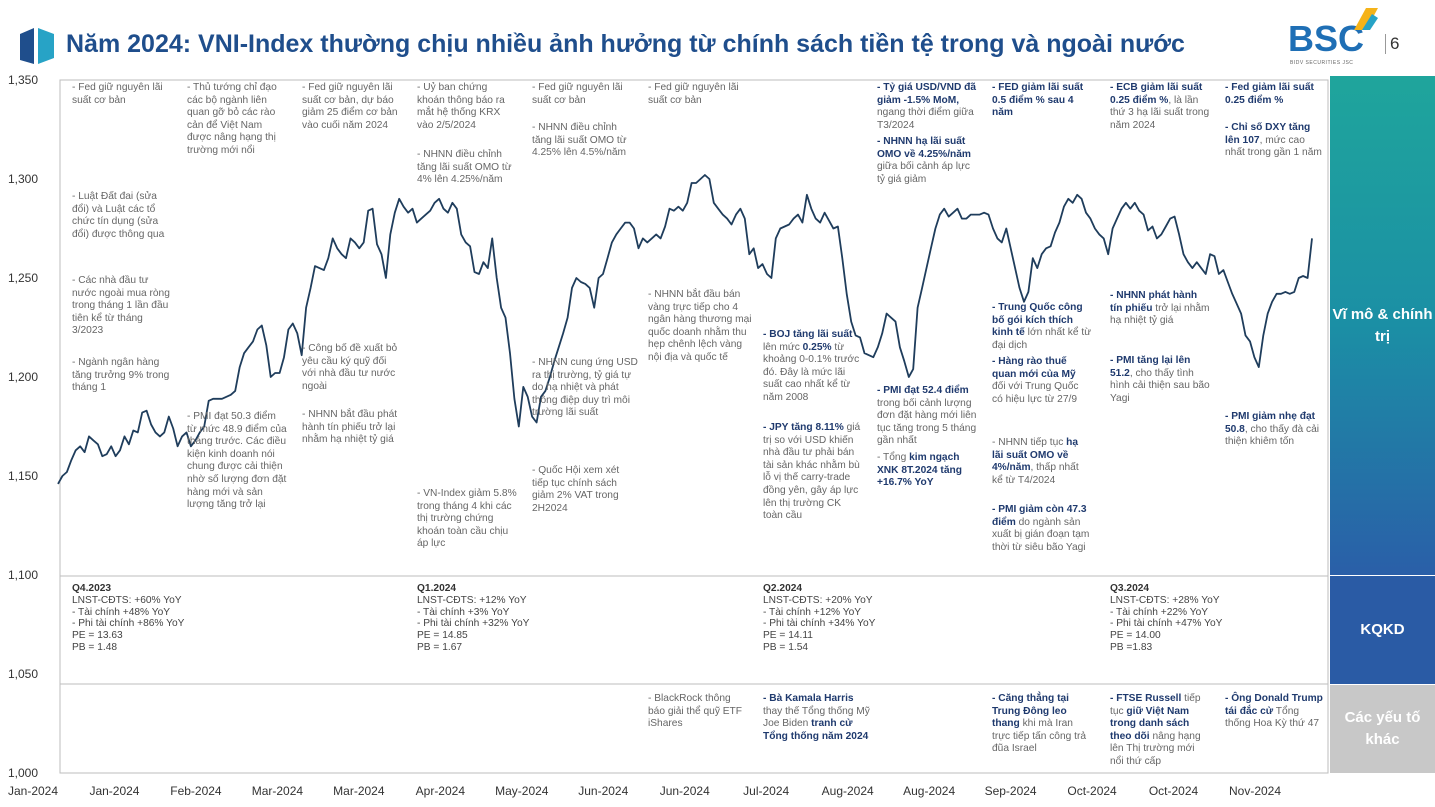 The height and width of the screenshot is (807, 1435). I want to click on quarter-result-line: PE = 14.00, so click(1135, 636).